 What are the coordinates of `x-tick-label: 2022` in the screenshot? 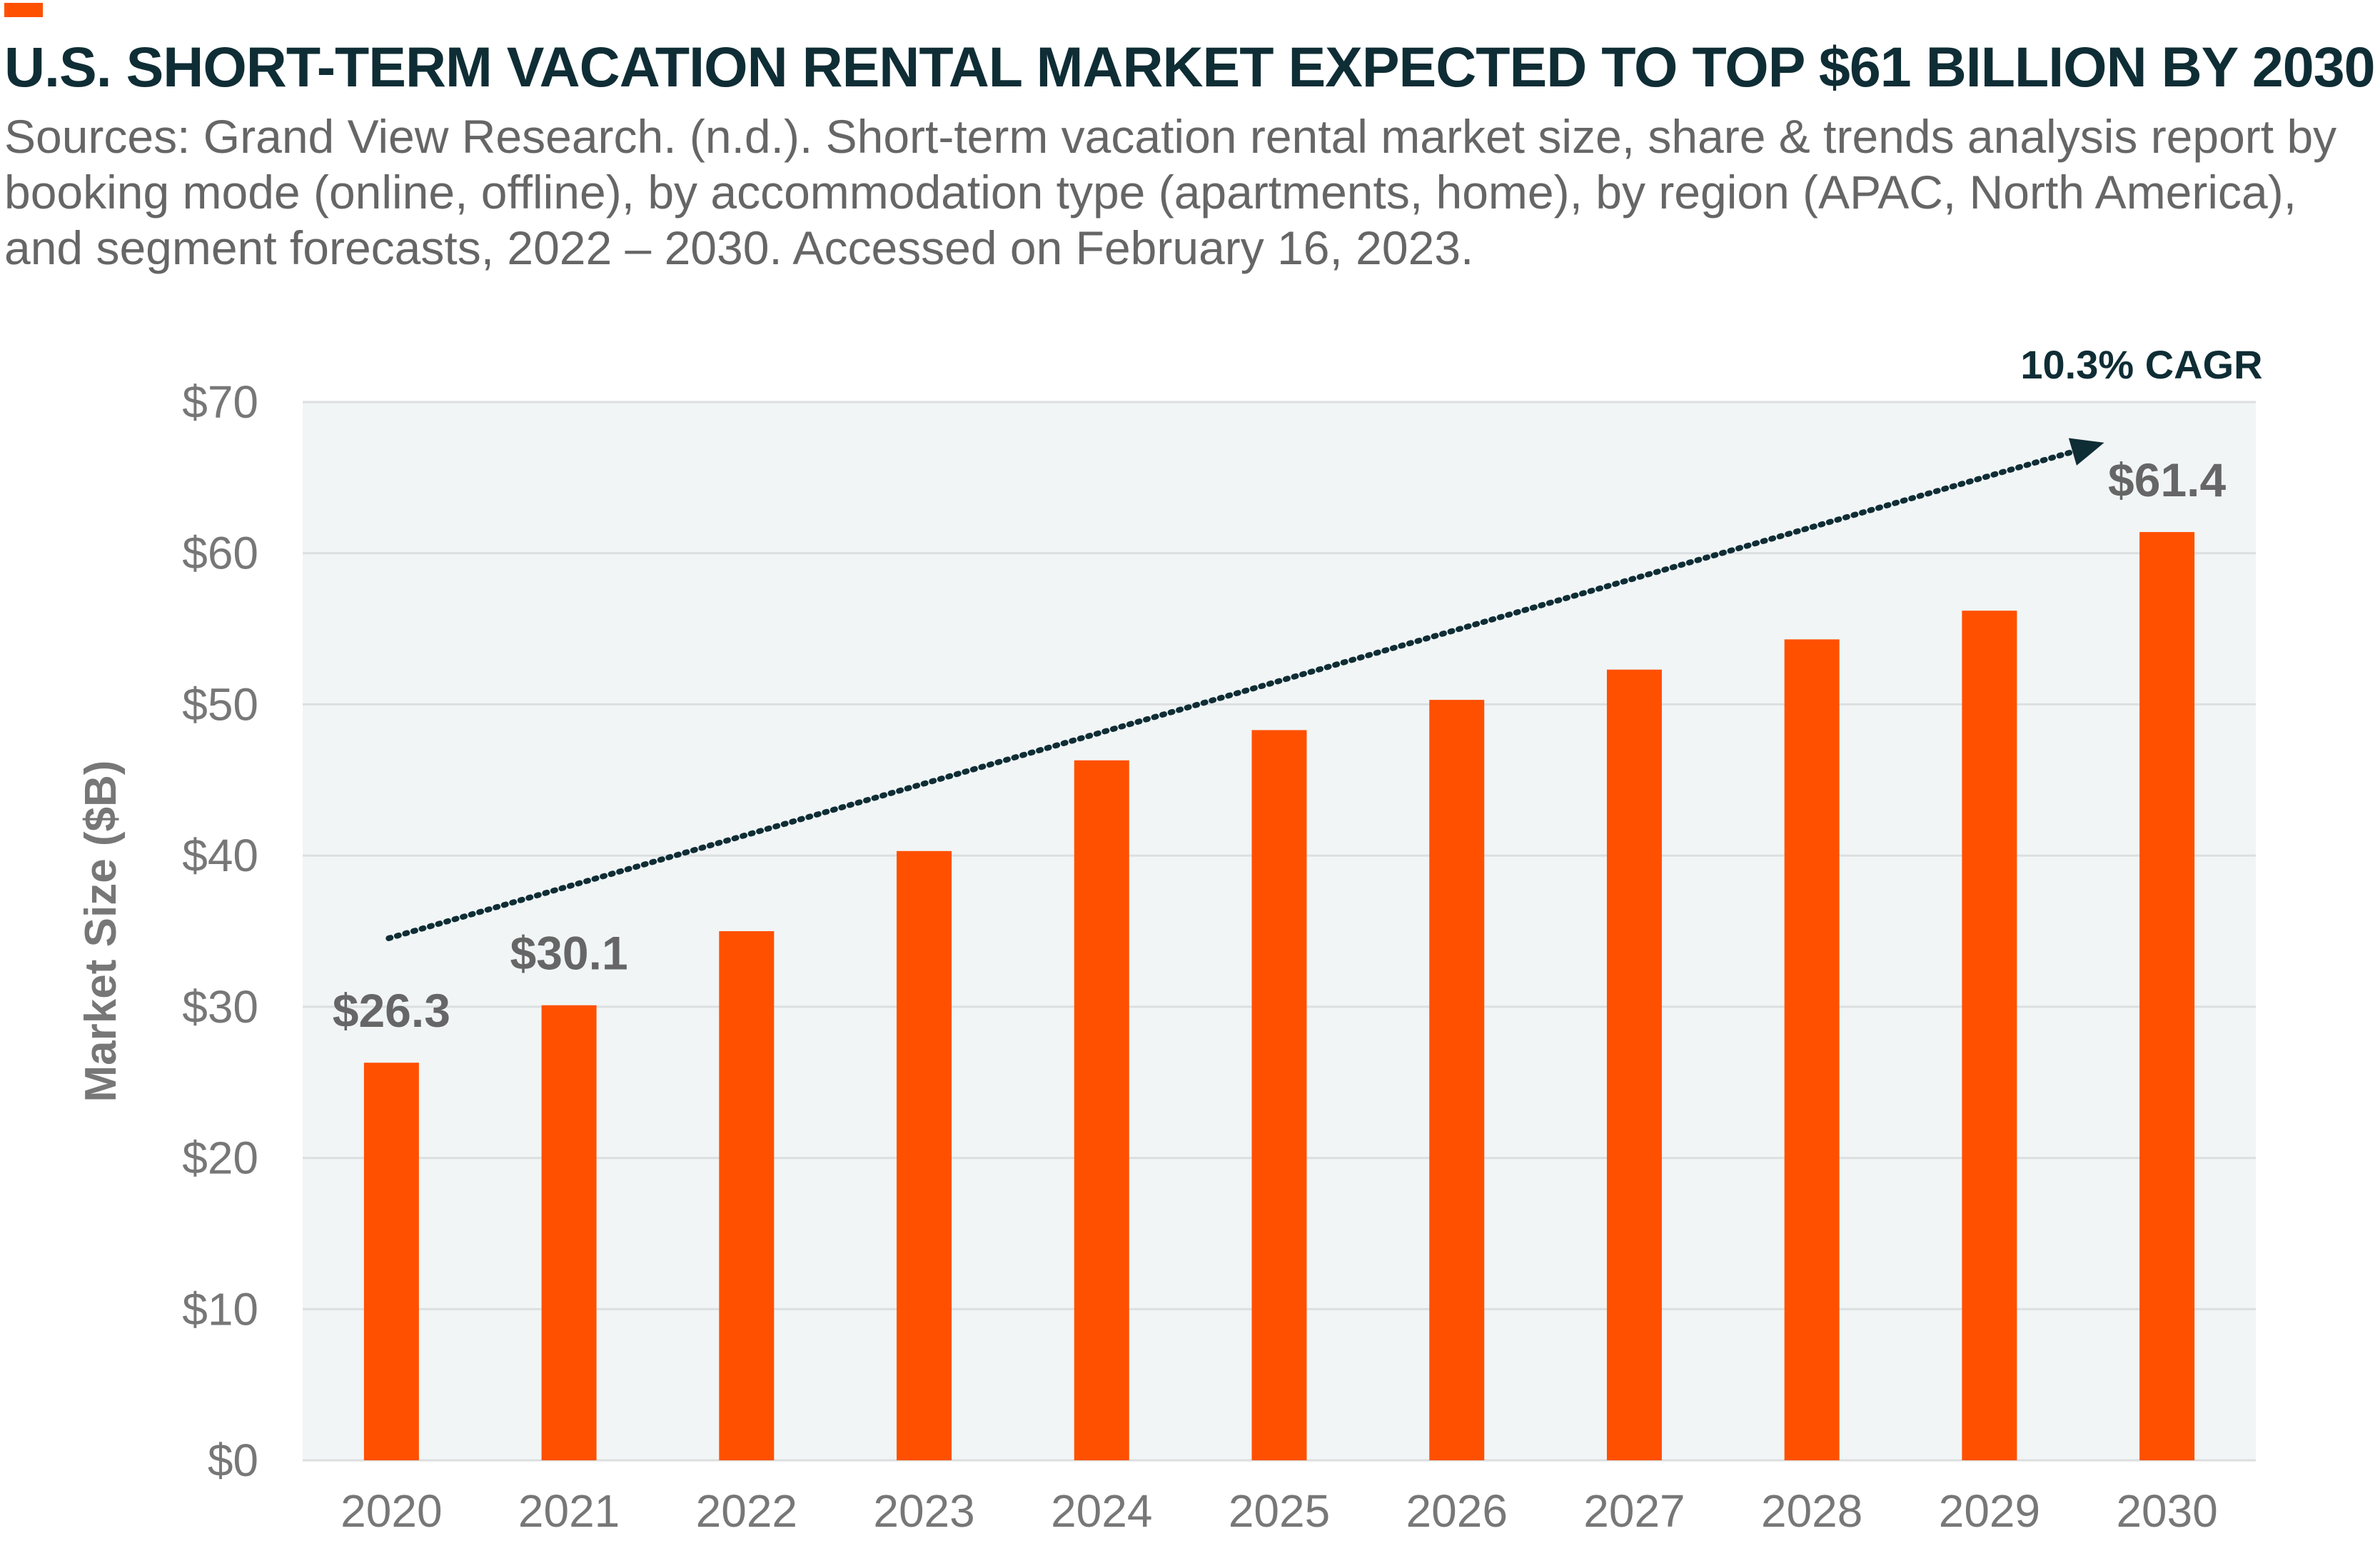 It's located at (746, 1511).